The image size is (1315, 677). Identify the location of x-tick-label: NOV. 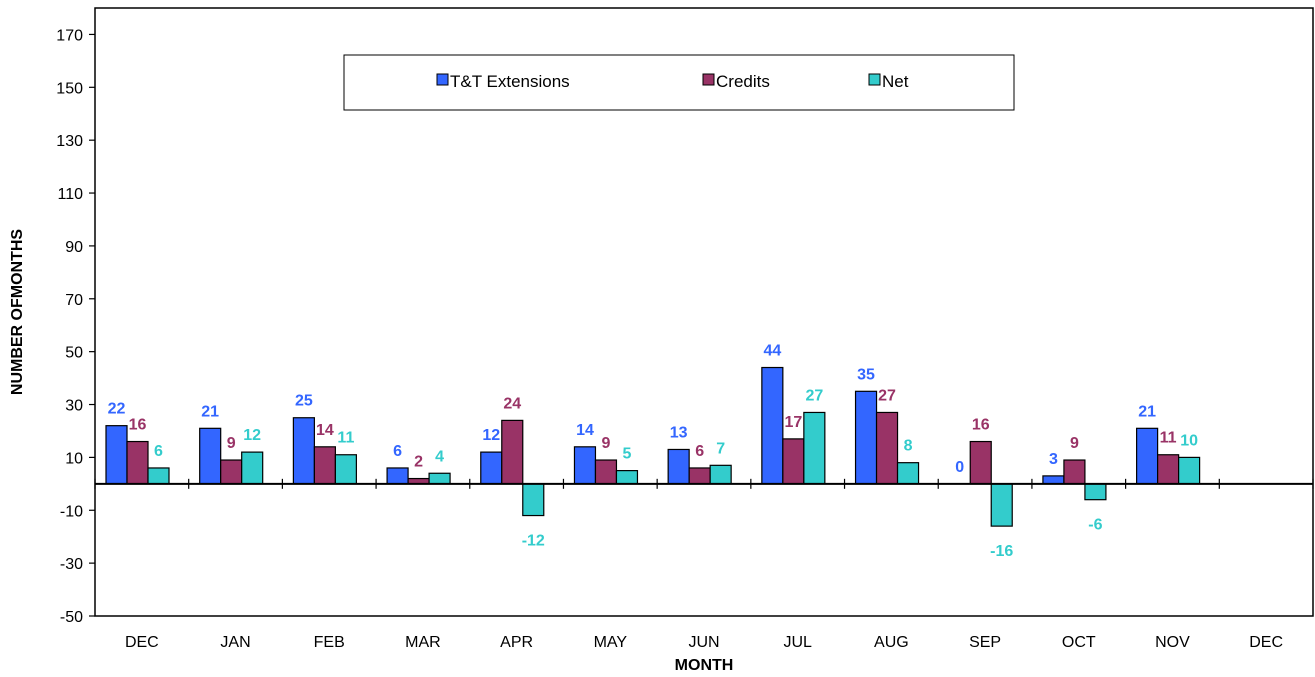
(1172, 642).